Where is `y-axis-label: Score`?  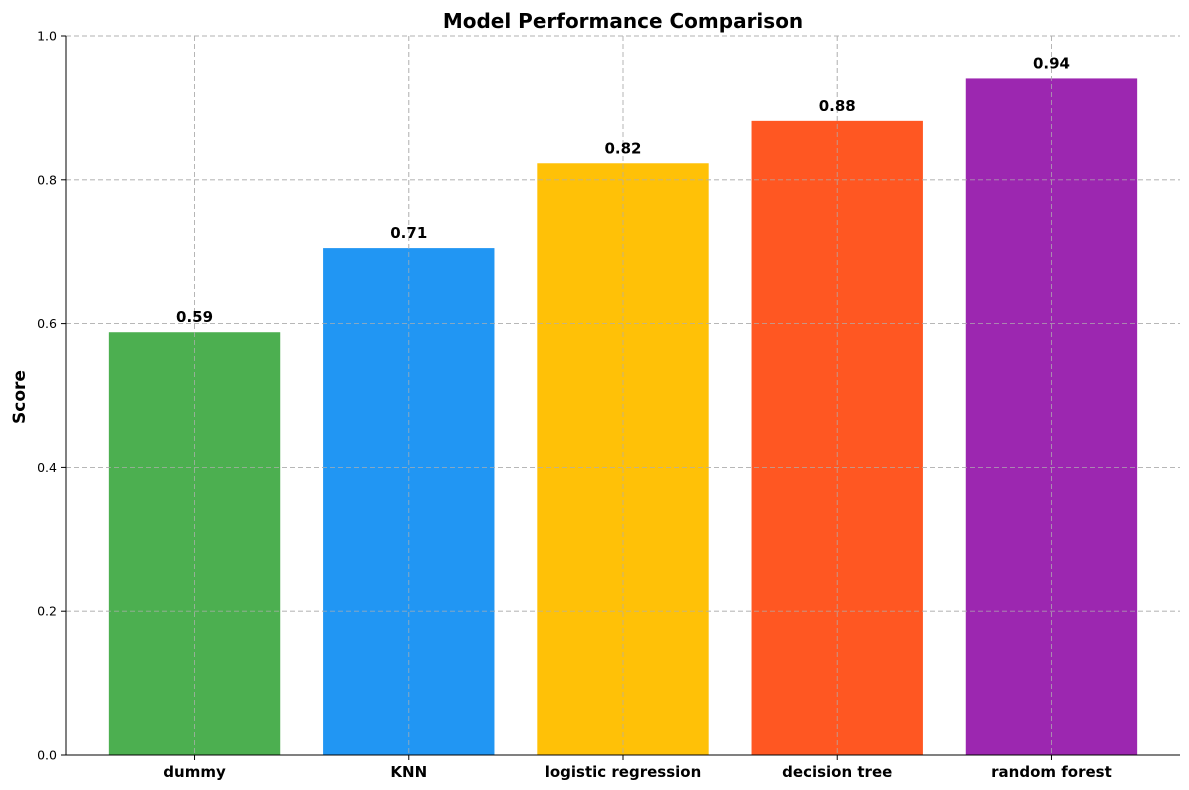 y-axis-label: Score is located at coordinates (20, 397).